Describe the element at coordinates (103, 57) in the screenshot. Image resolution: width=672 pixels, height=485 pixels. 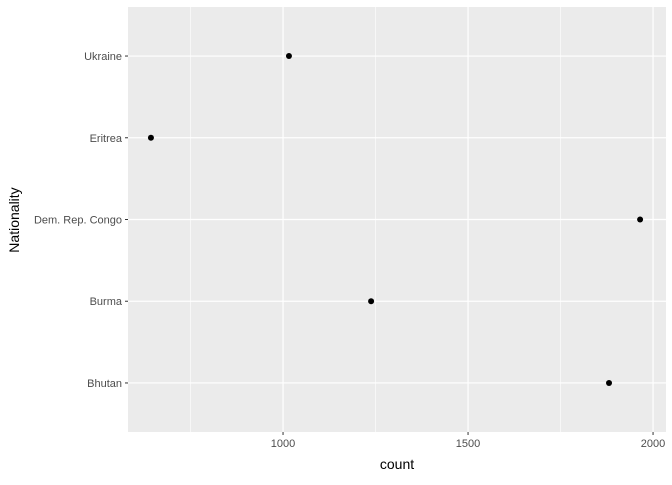
I see `y-tick-label: Ukraine` at that location.